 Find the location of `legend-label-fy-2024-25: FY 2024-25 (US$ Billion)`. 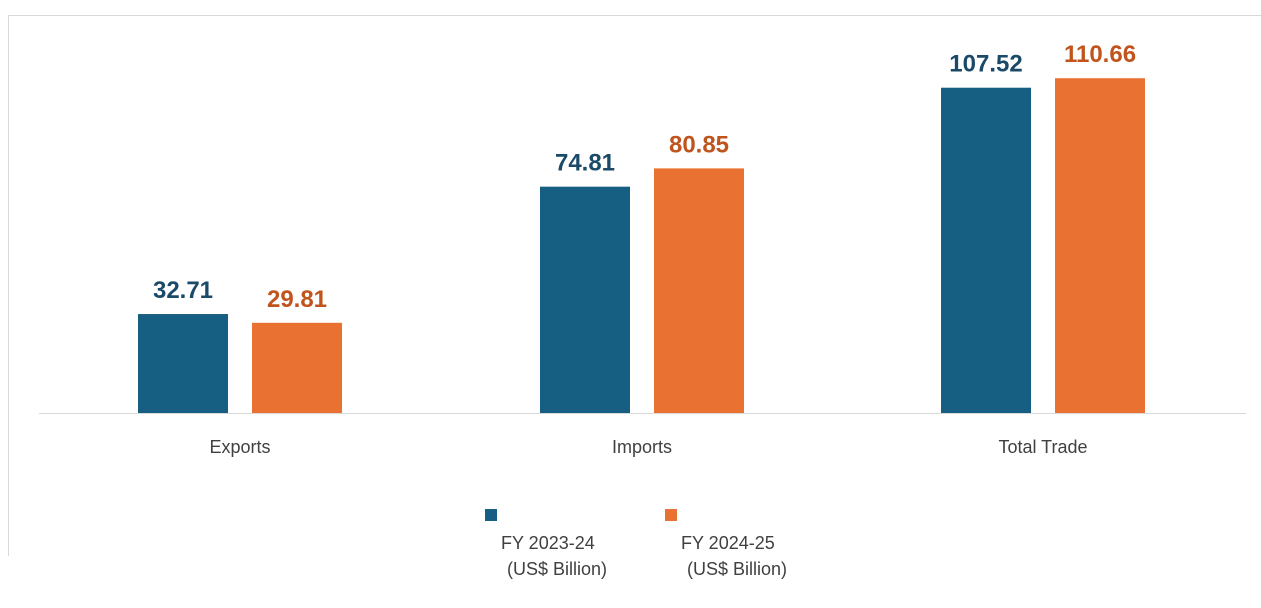

legend-label-fy-2024-25: FY 2024-25 (US$ Billion) is located at coordinates (734, 556).